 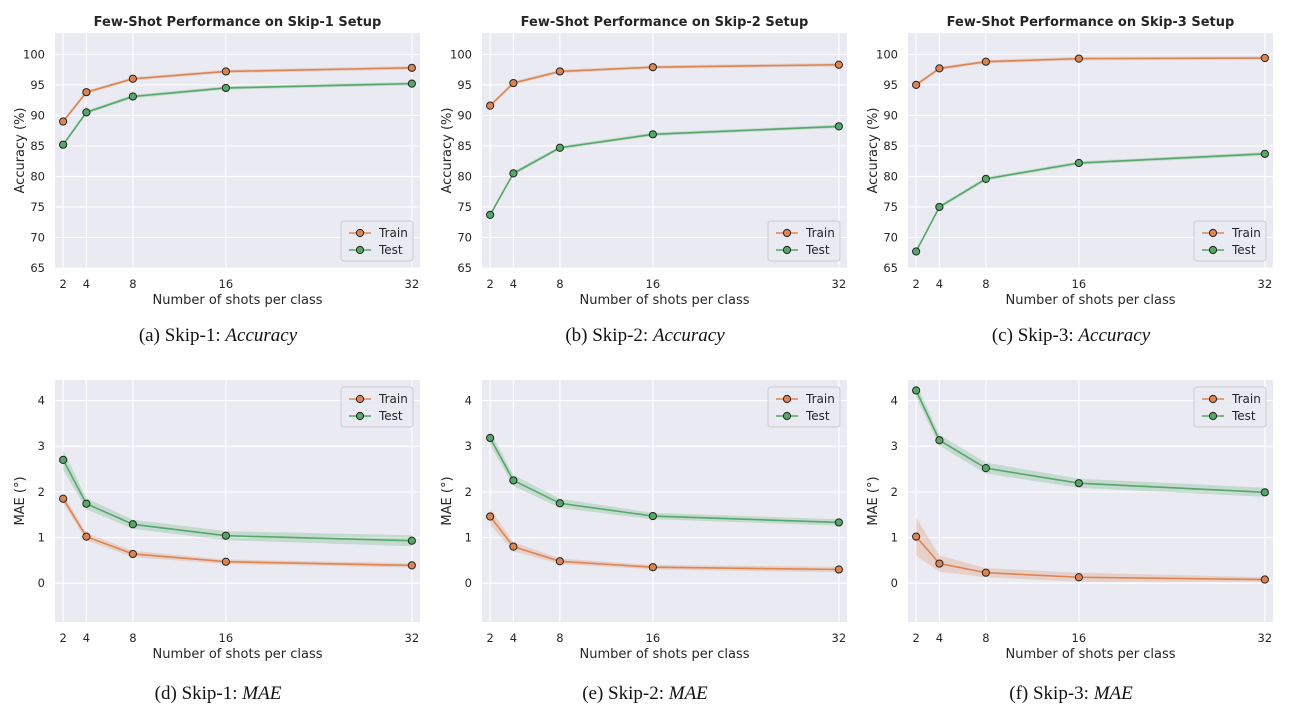 I want to click on caption-f-metric: MAE, so click(x=1113, y=693).